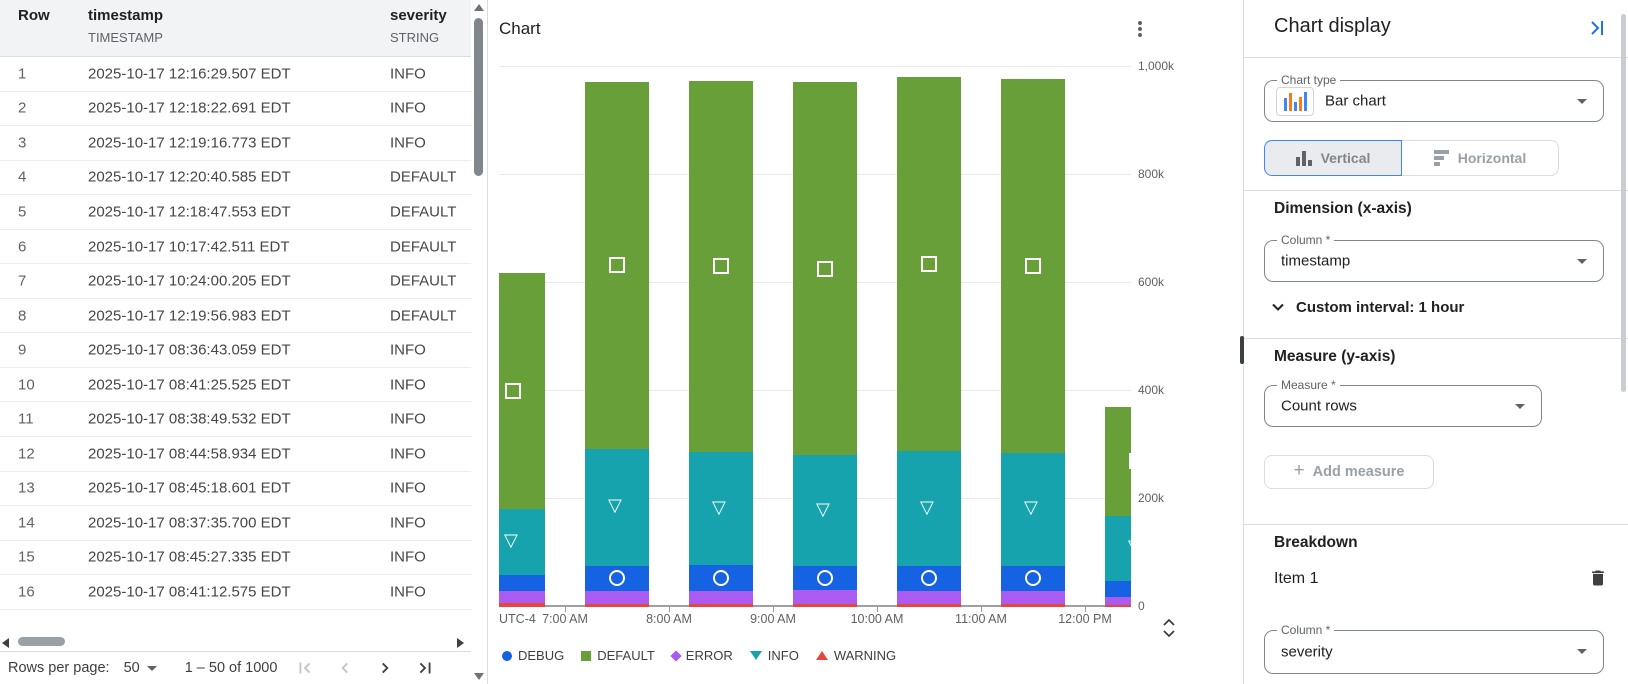  Describe the element at coordinates (26, 385) in the screenshot. I see `row-number-cell: 10` at that location.